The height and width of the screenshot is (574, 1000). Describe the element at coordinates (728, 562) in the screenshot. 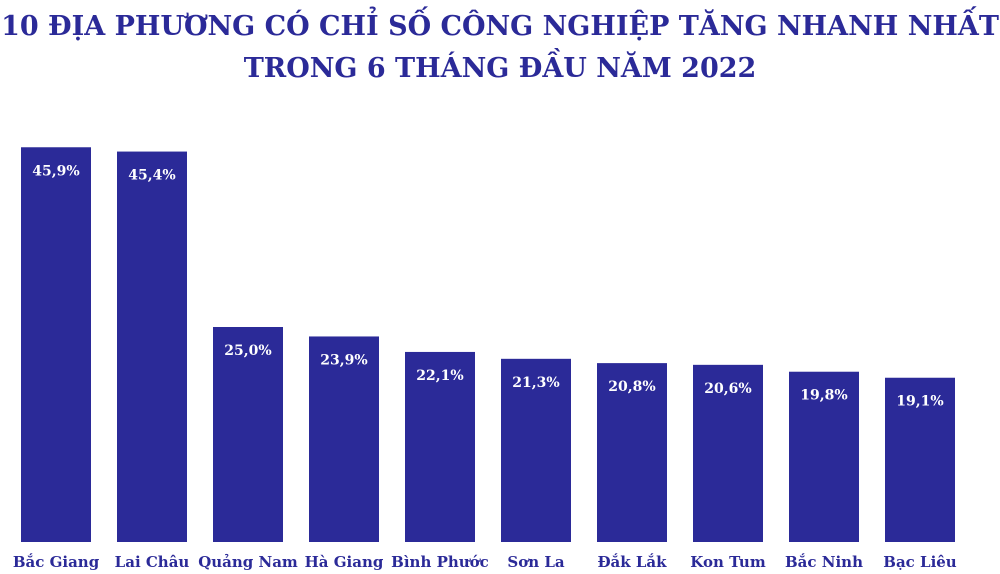

I see `category-label-8: Kon Tum` at that location.